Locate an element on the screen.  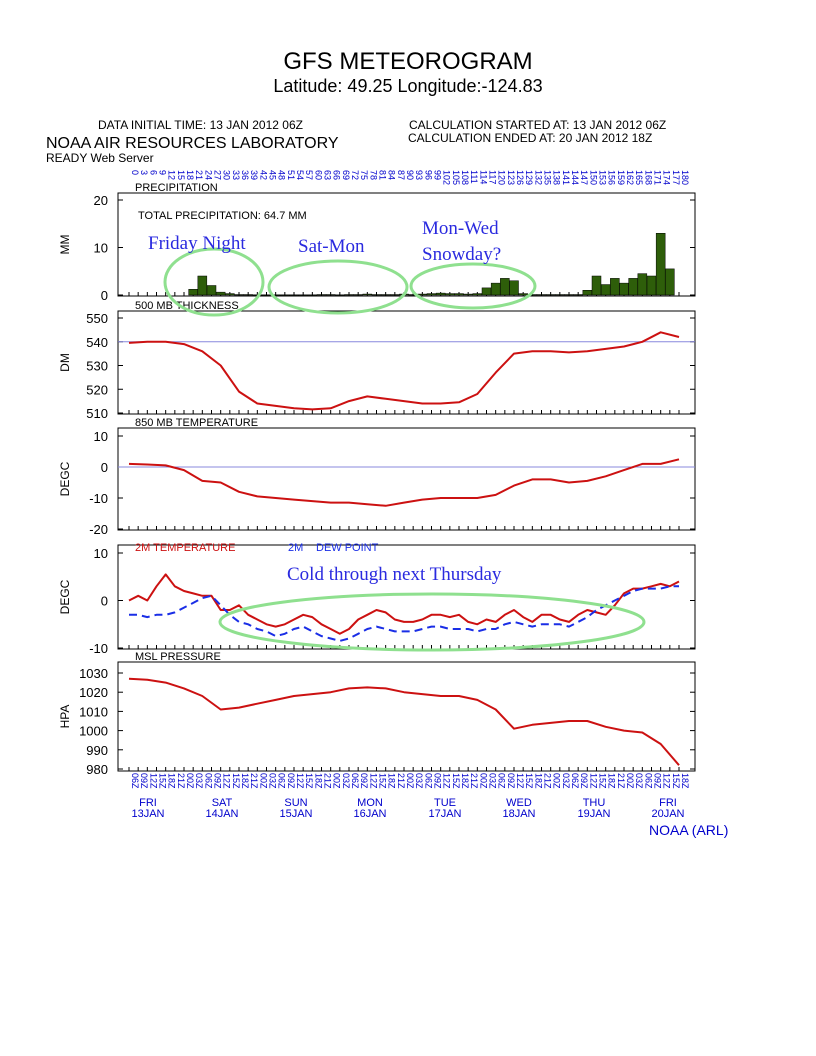
forecast-hour-label: 87 is located at coordinates (401, 175).